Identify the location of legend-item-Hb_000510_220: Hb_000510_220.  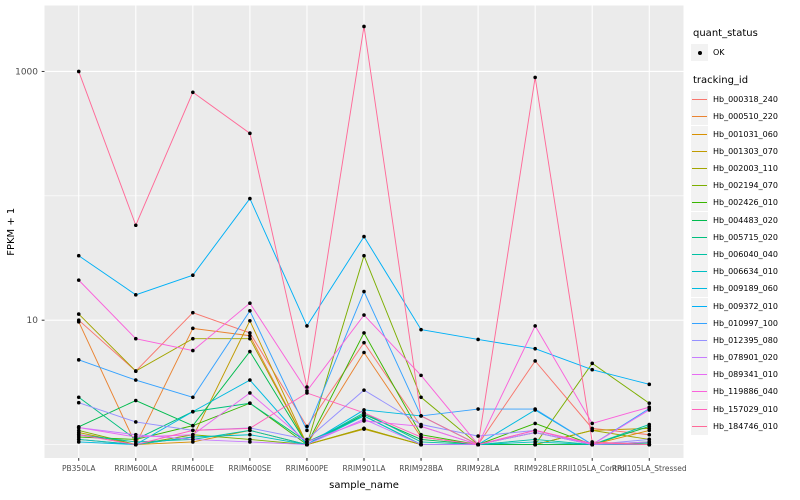
(745, 117).